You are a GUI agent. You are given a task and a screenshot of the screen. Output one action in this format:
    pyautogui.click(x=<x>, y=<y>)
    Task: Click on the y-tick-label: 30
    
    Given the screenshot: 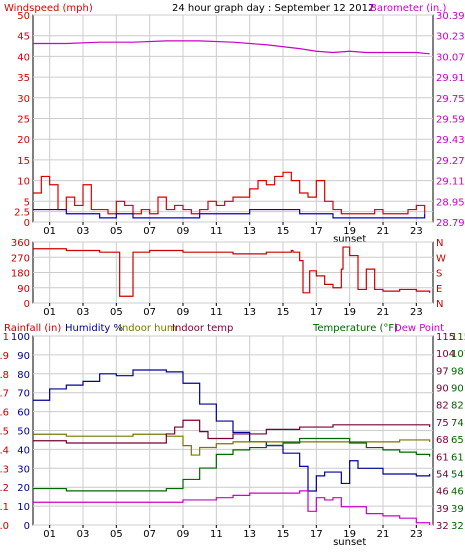 What is the action you would take?
    pyautogui.click(x=23, y=99)
    